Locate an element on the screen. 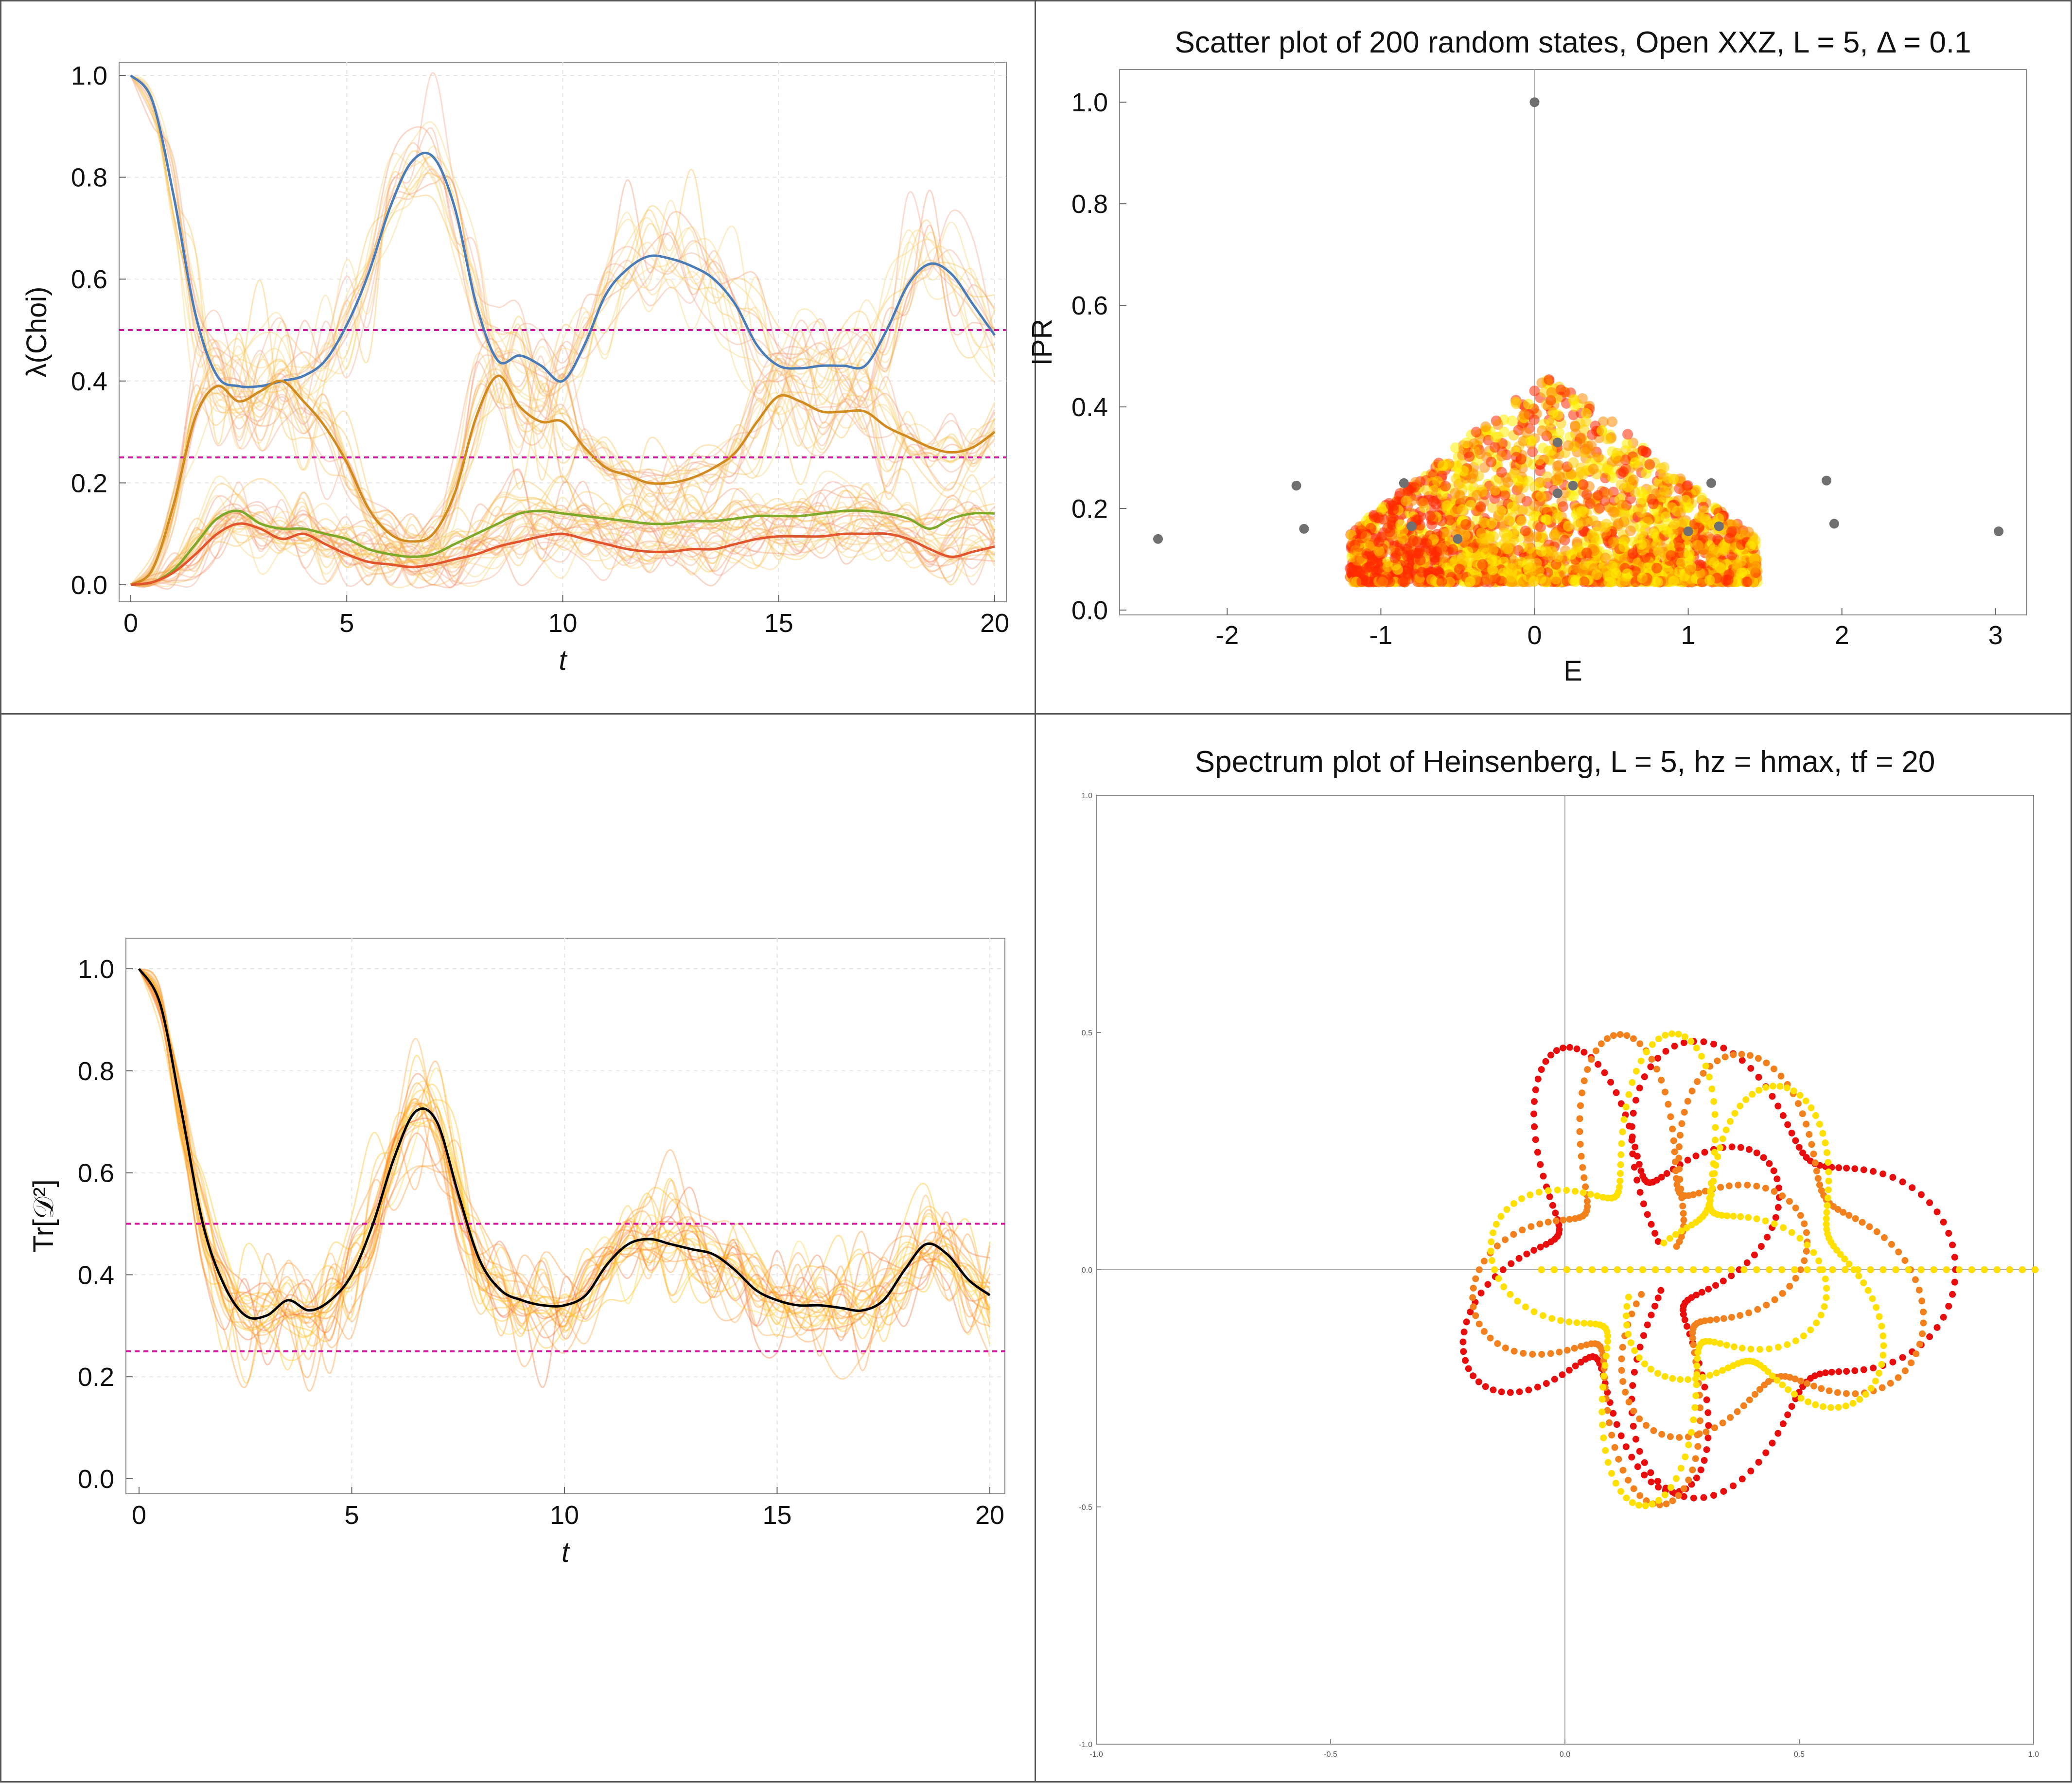 Image resolution: width=2072 pixels, height=1784 pixels. series-line is located at coordinates (564, 1144).